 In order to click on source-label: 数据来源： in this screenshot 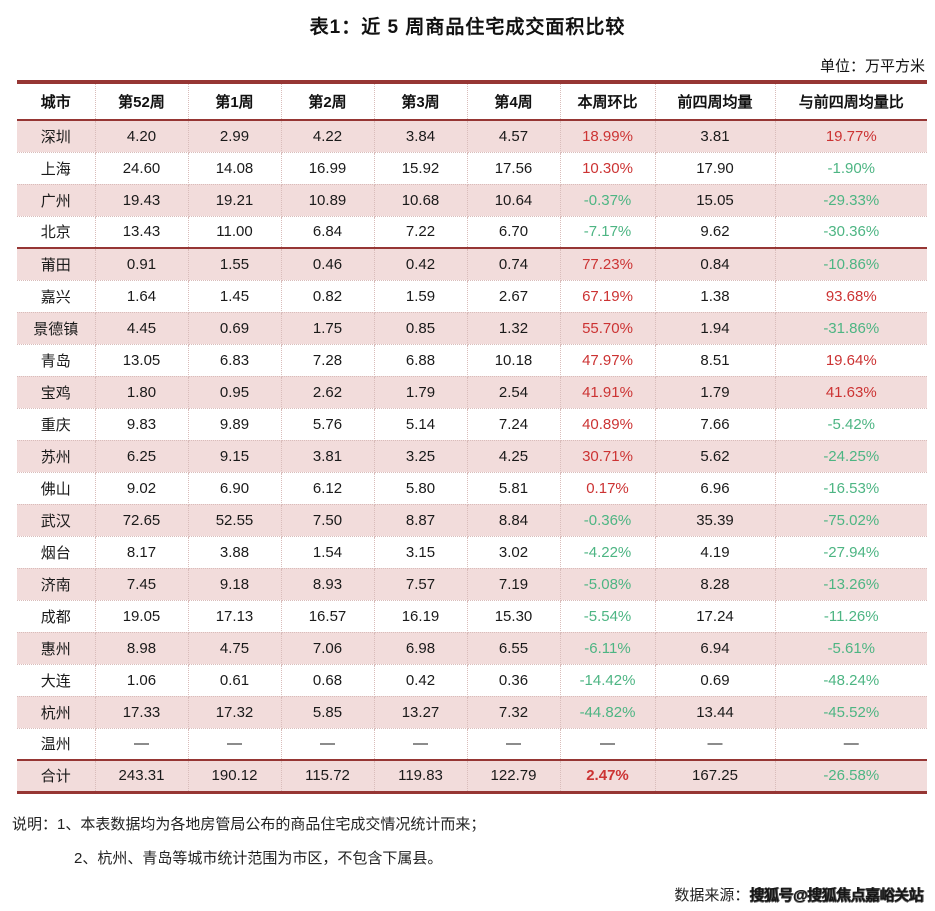, I will do `click(712, 895)`.